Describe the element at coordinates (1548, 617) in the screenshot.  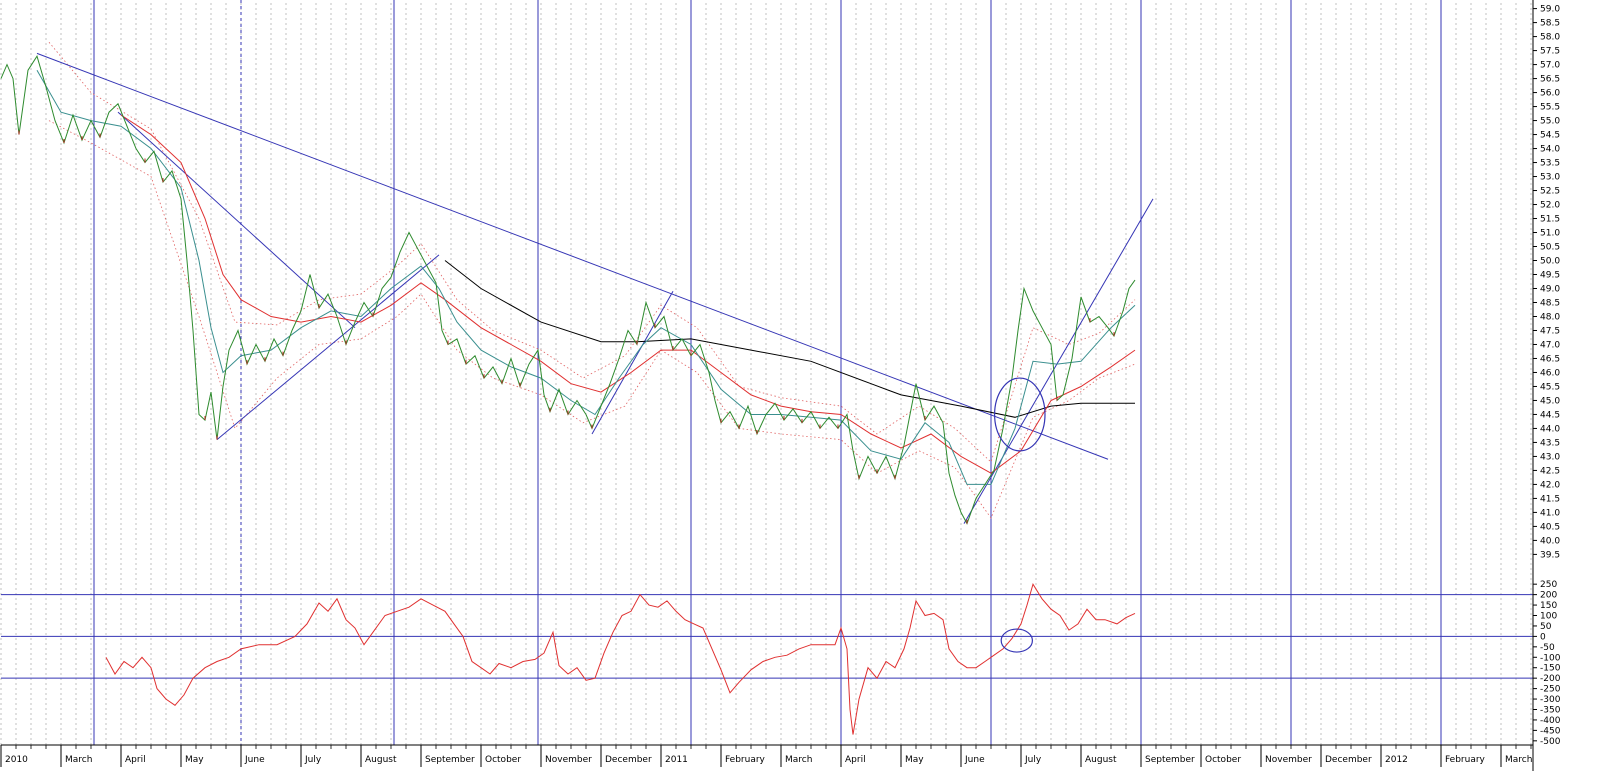
I see `indicator-y-tick-label: 100` at that location.